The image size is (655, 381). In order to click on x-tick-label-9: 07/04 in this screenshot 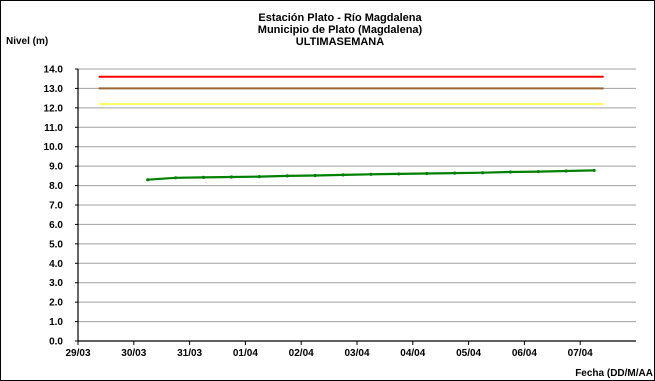, I will do `click(580, 353)`.